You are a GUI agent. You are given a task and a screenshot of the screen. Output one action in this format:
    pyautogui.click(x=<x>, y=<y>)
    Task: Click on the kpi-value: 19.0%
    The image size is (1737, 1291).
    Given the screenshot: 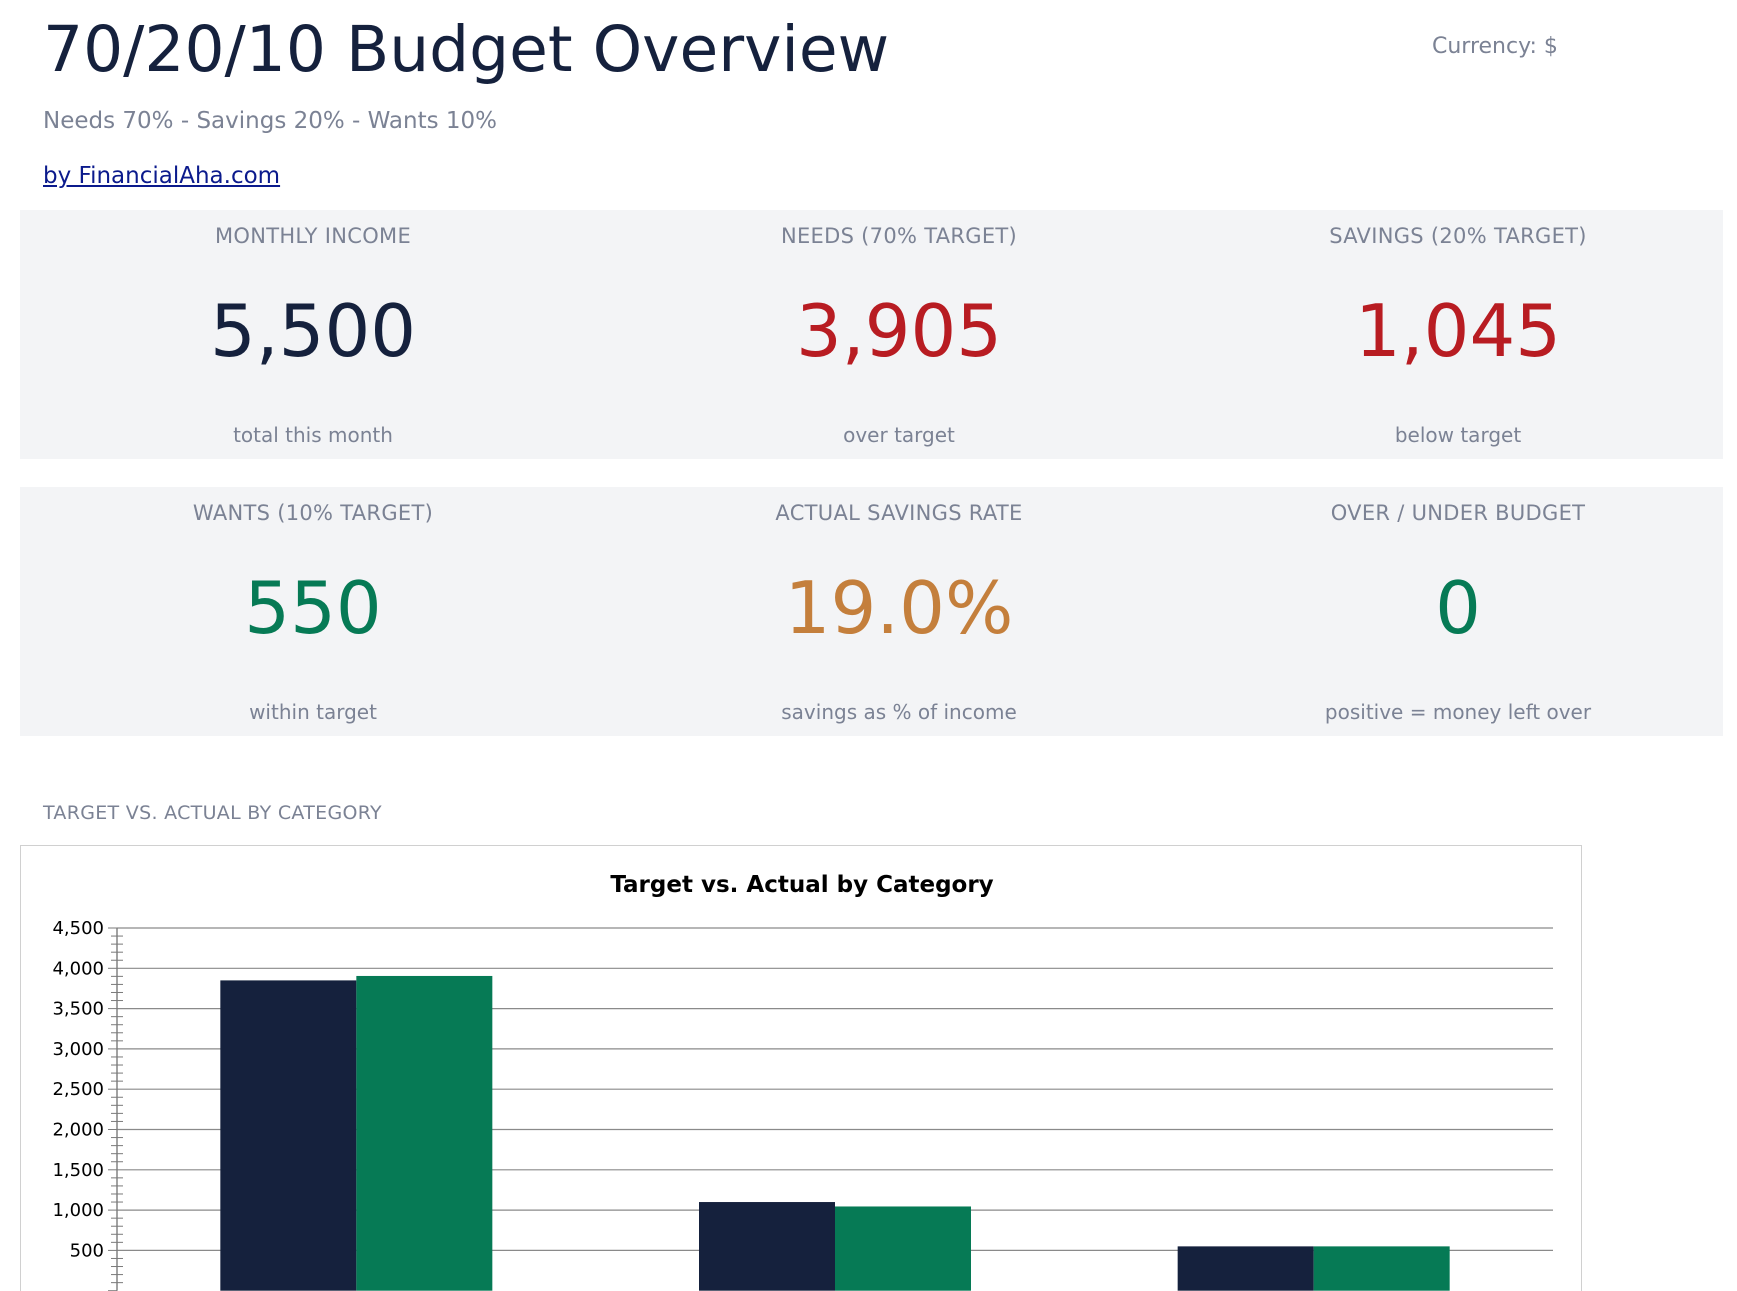 What is the action you would take?
    pyautogui.click(x=899, y=608)
    